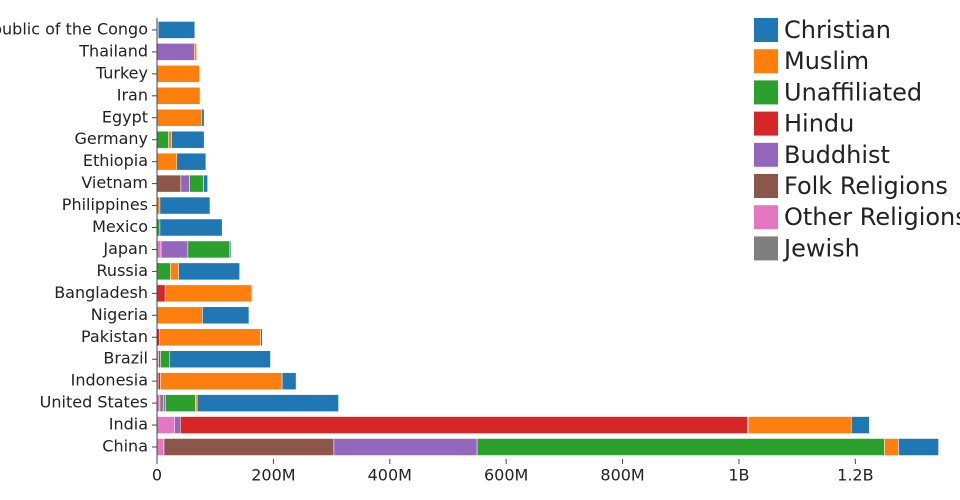  Describe the element at coordinates (121, 72) in the screenshot. I see `y-tick-label: Turkey` at that location.